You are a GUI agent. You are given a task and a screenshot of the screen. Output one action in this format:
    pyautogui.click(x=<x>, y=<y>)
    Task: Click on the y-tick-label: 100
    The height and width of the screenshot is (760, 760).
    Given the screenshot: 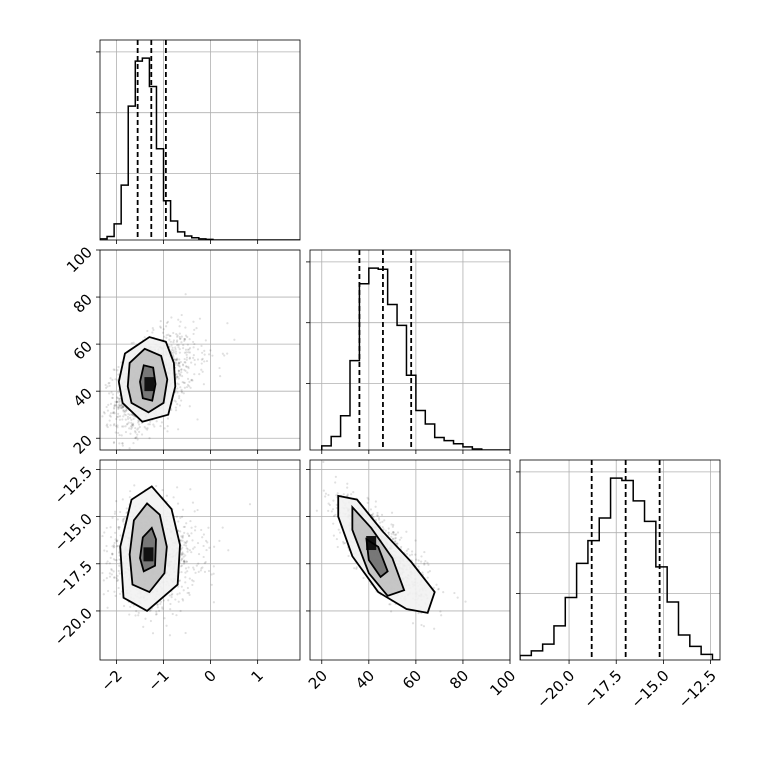 What is the action you would take?
    pyautogui.click(x=79, y=259)
    